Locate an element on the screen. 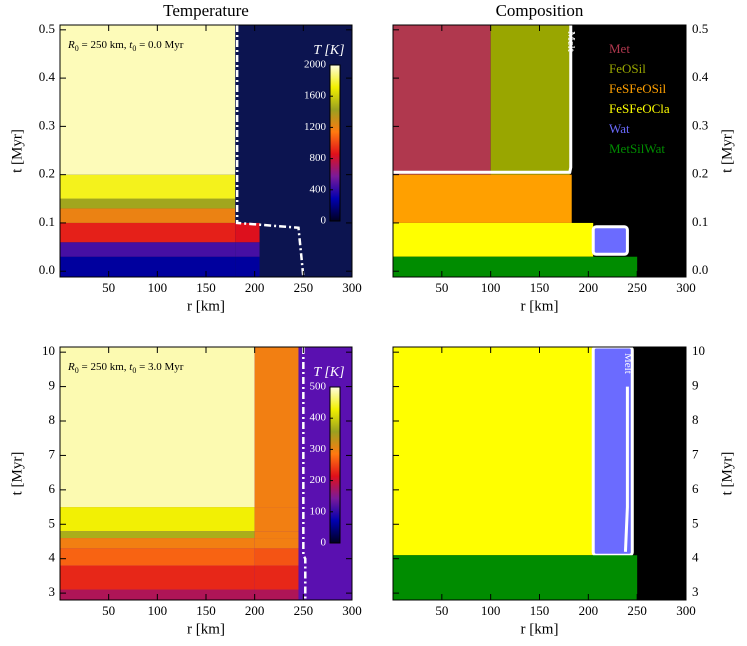 The width and height of the screenshot is (747, 646). legend-entry: FeSFeOSil is located at coordinates (637, 88).